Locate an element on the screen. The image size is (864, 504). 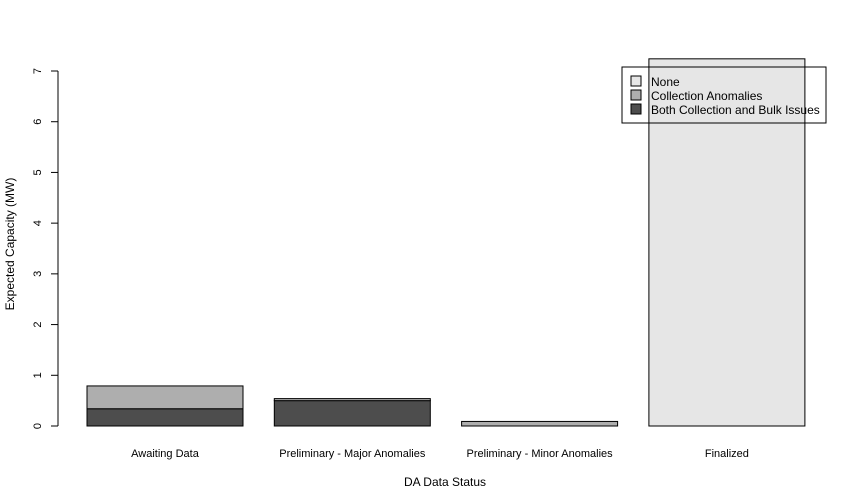
y-tick-label: 1 is located at coordinates (38, 375).